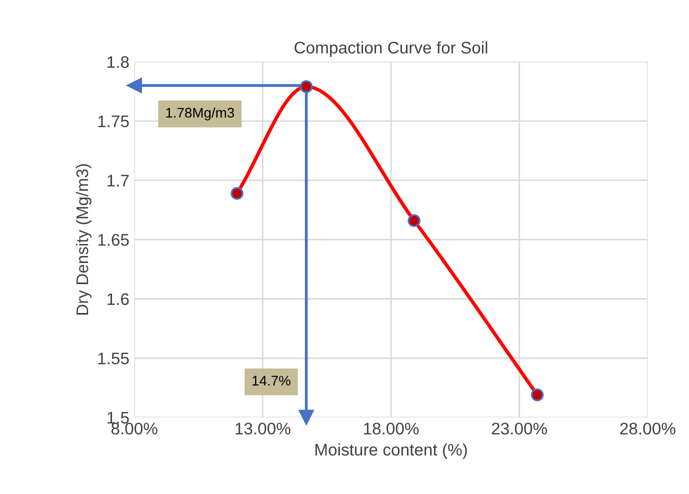  What do you see at coordinates (134, 428) in the screenshot?
I see `x-tick-label: 8.00%` at bounding box center [134, 428].